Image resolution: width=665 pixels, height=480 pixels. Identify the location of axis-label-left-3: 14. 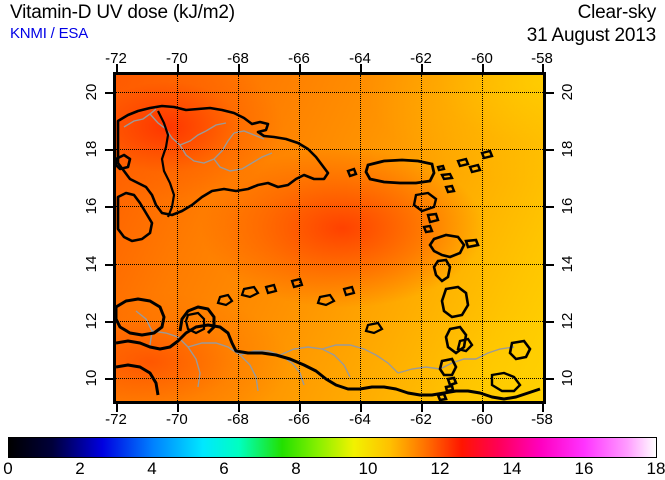
(91, 263).